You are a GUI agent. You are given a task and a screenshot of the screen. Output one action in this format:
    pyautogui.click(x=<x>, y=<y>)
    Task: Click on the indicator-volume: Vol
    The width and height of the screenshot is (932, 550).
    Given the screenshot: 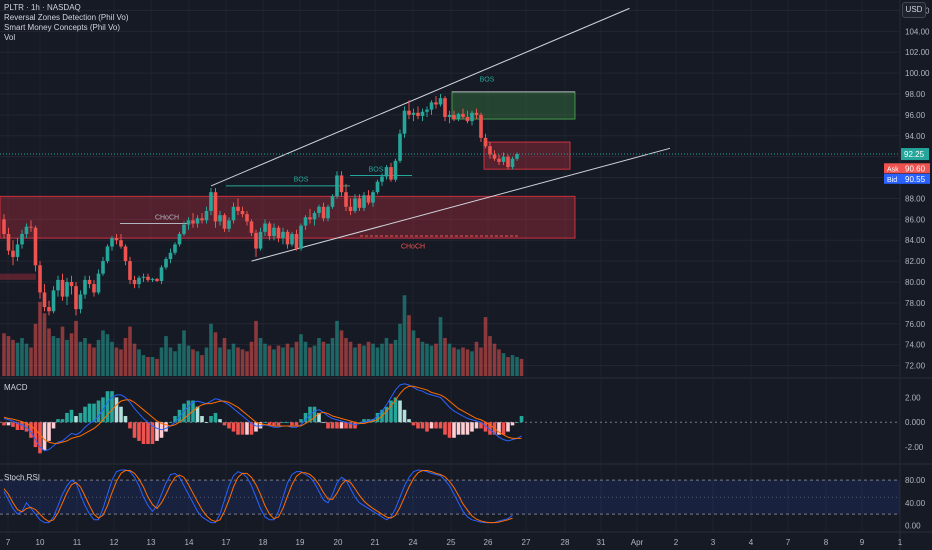 What is the action you would take?
    pyautogui.click(x=10, y=37)
    